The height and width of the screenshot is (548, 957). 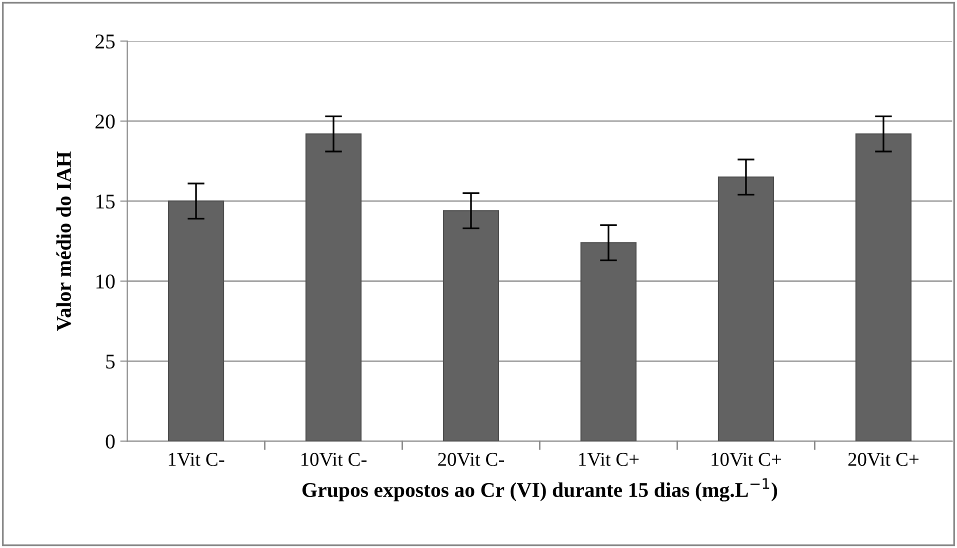 What do you see at coordinates (64, 241) in the screenshot?
I see `y-axis-title: Valor médio do IAH` at bounding box center [64, 241].